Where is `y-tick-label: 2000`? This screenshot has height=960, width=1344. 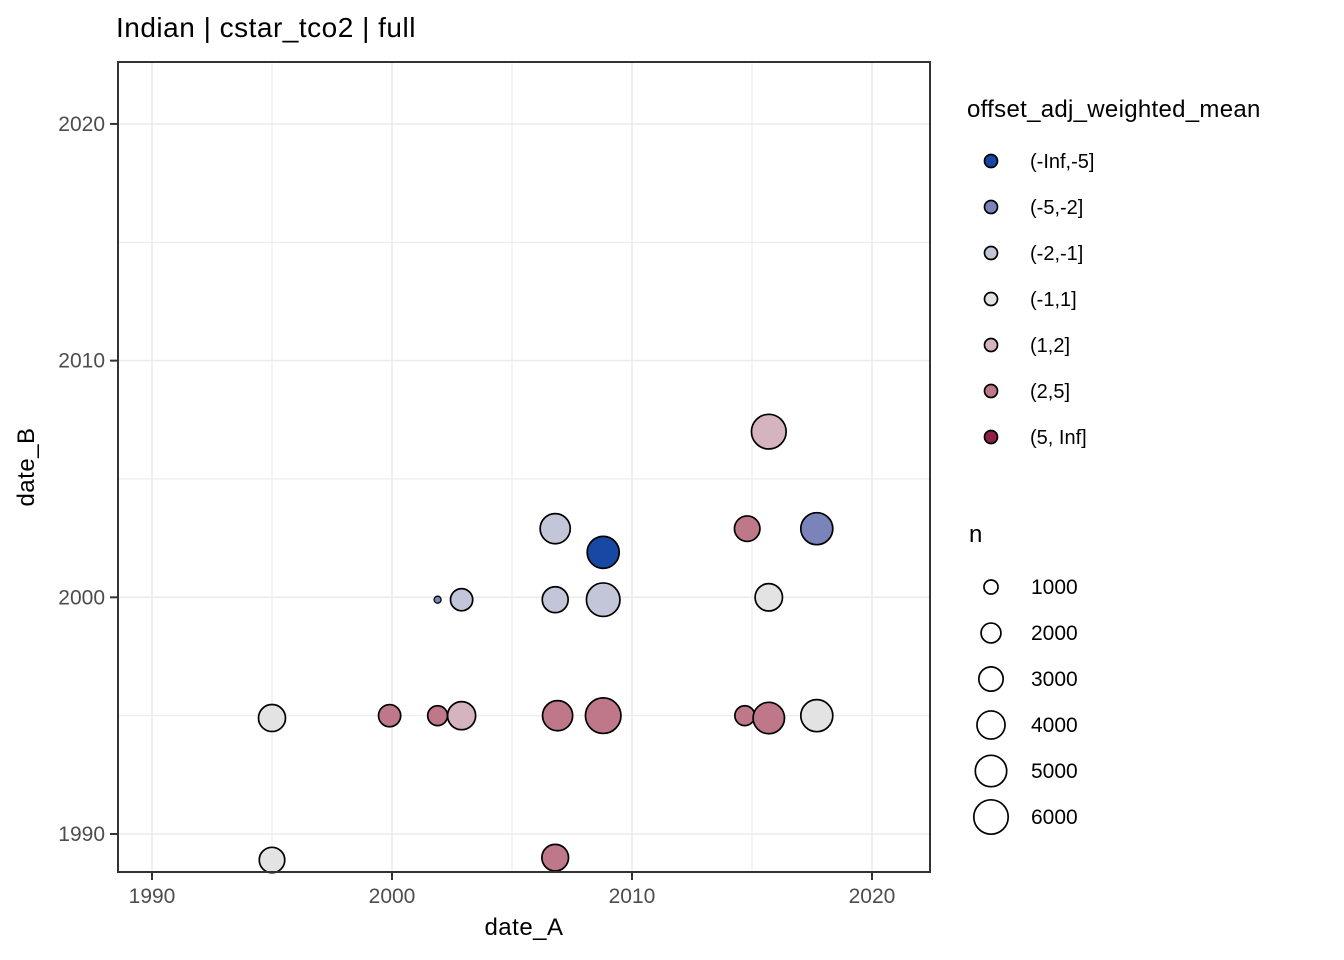 y-tick-label: 2000 is located at coordinates (81, 597).